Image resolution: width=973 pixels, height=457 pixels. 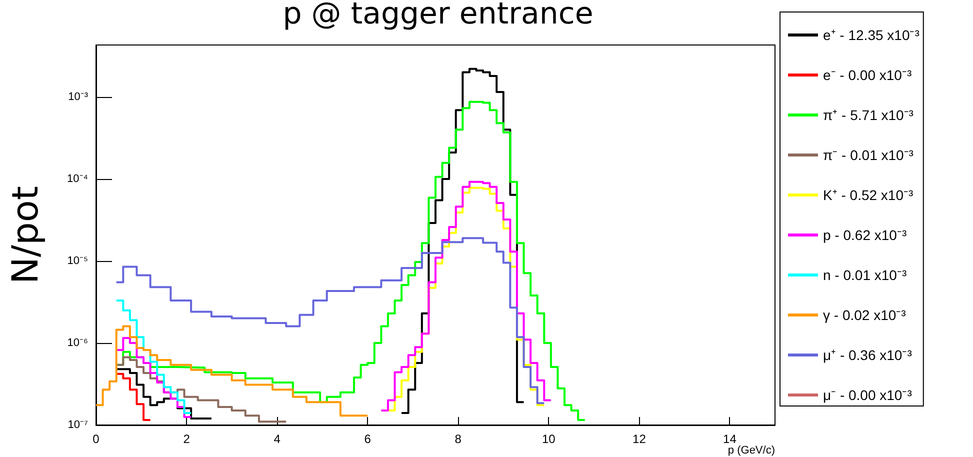 What do you see at coordinates (867, 75) in the screenshot?
I see `legend-label: e⁻ - 0.00 x10⁻³` at bounding box center [867, 75].